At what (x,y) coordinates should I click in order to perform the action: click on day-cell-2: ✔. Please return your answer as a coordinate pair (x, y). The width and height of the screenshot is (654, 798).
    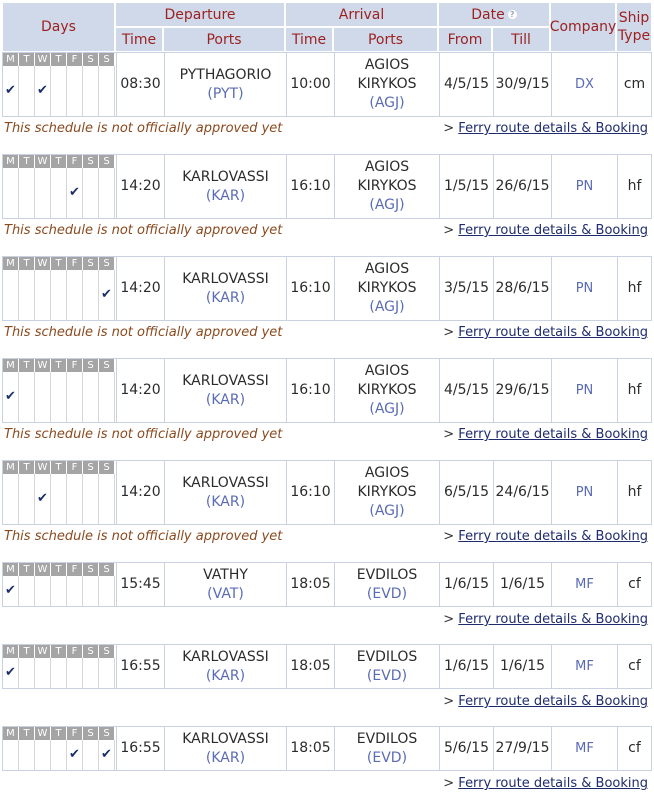
    Looking at the image, I should click on (43, 91).